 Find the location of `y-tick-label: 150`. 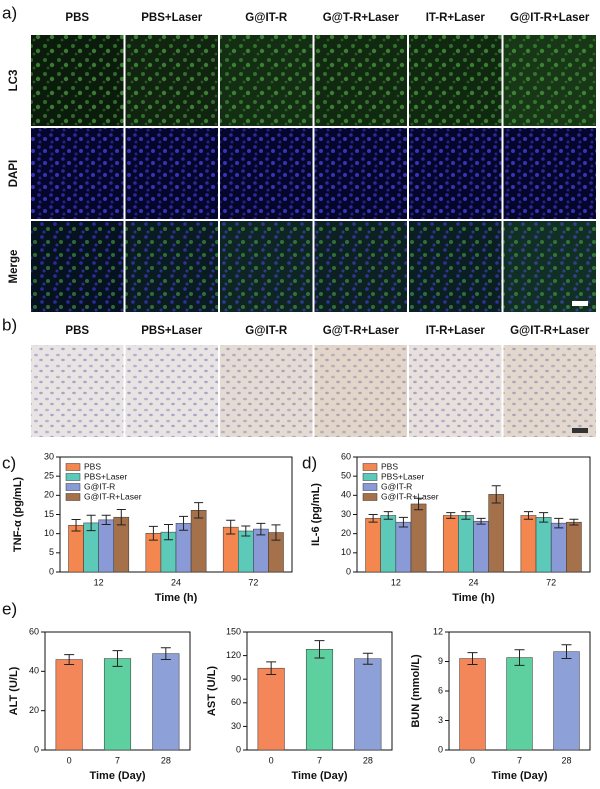

y-tick-label: 150 is located at coordinates (233, 631).